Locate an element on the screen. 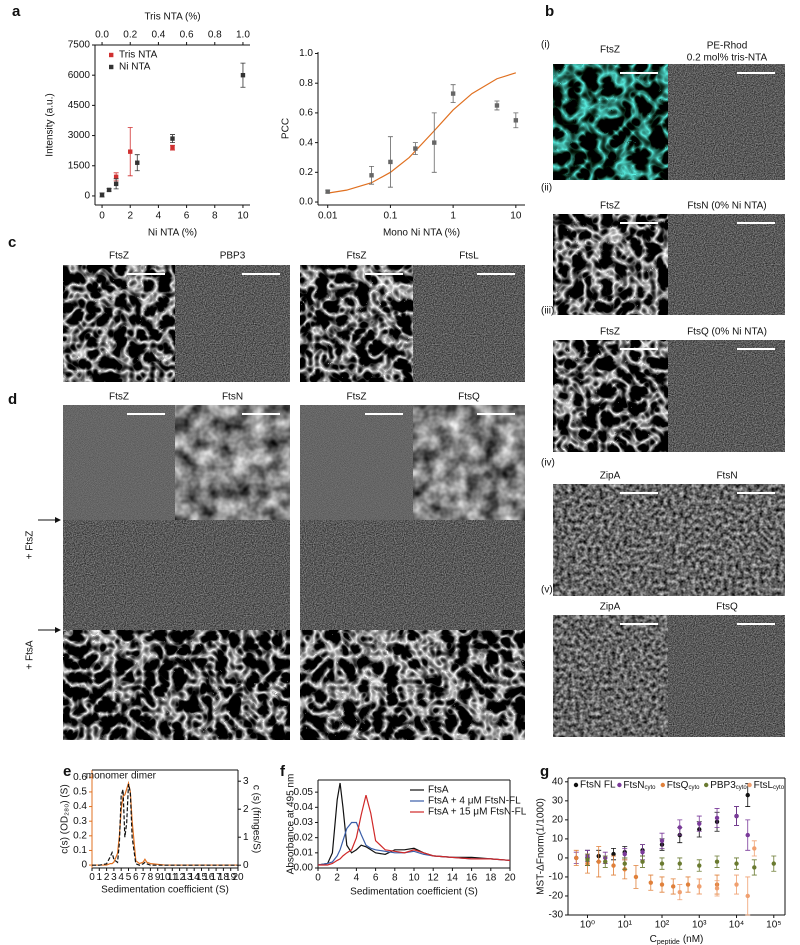  y-tick-label: 0 is located at coordinates (87, 196).